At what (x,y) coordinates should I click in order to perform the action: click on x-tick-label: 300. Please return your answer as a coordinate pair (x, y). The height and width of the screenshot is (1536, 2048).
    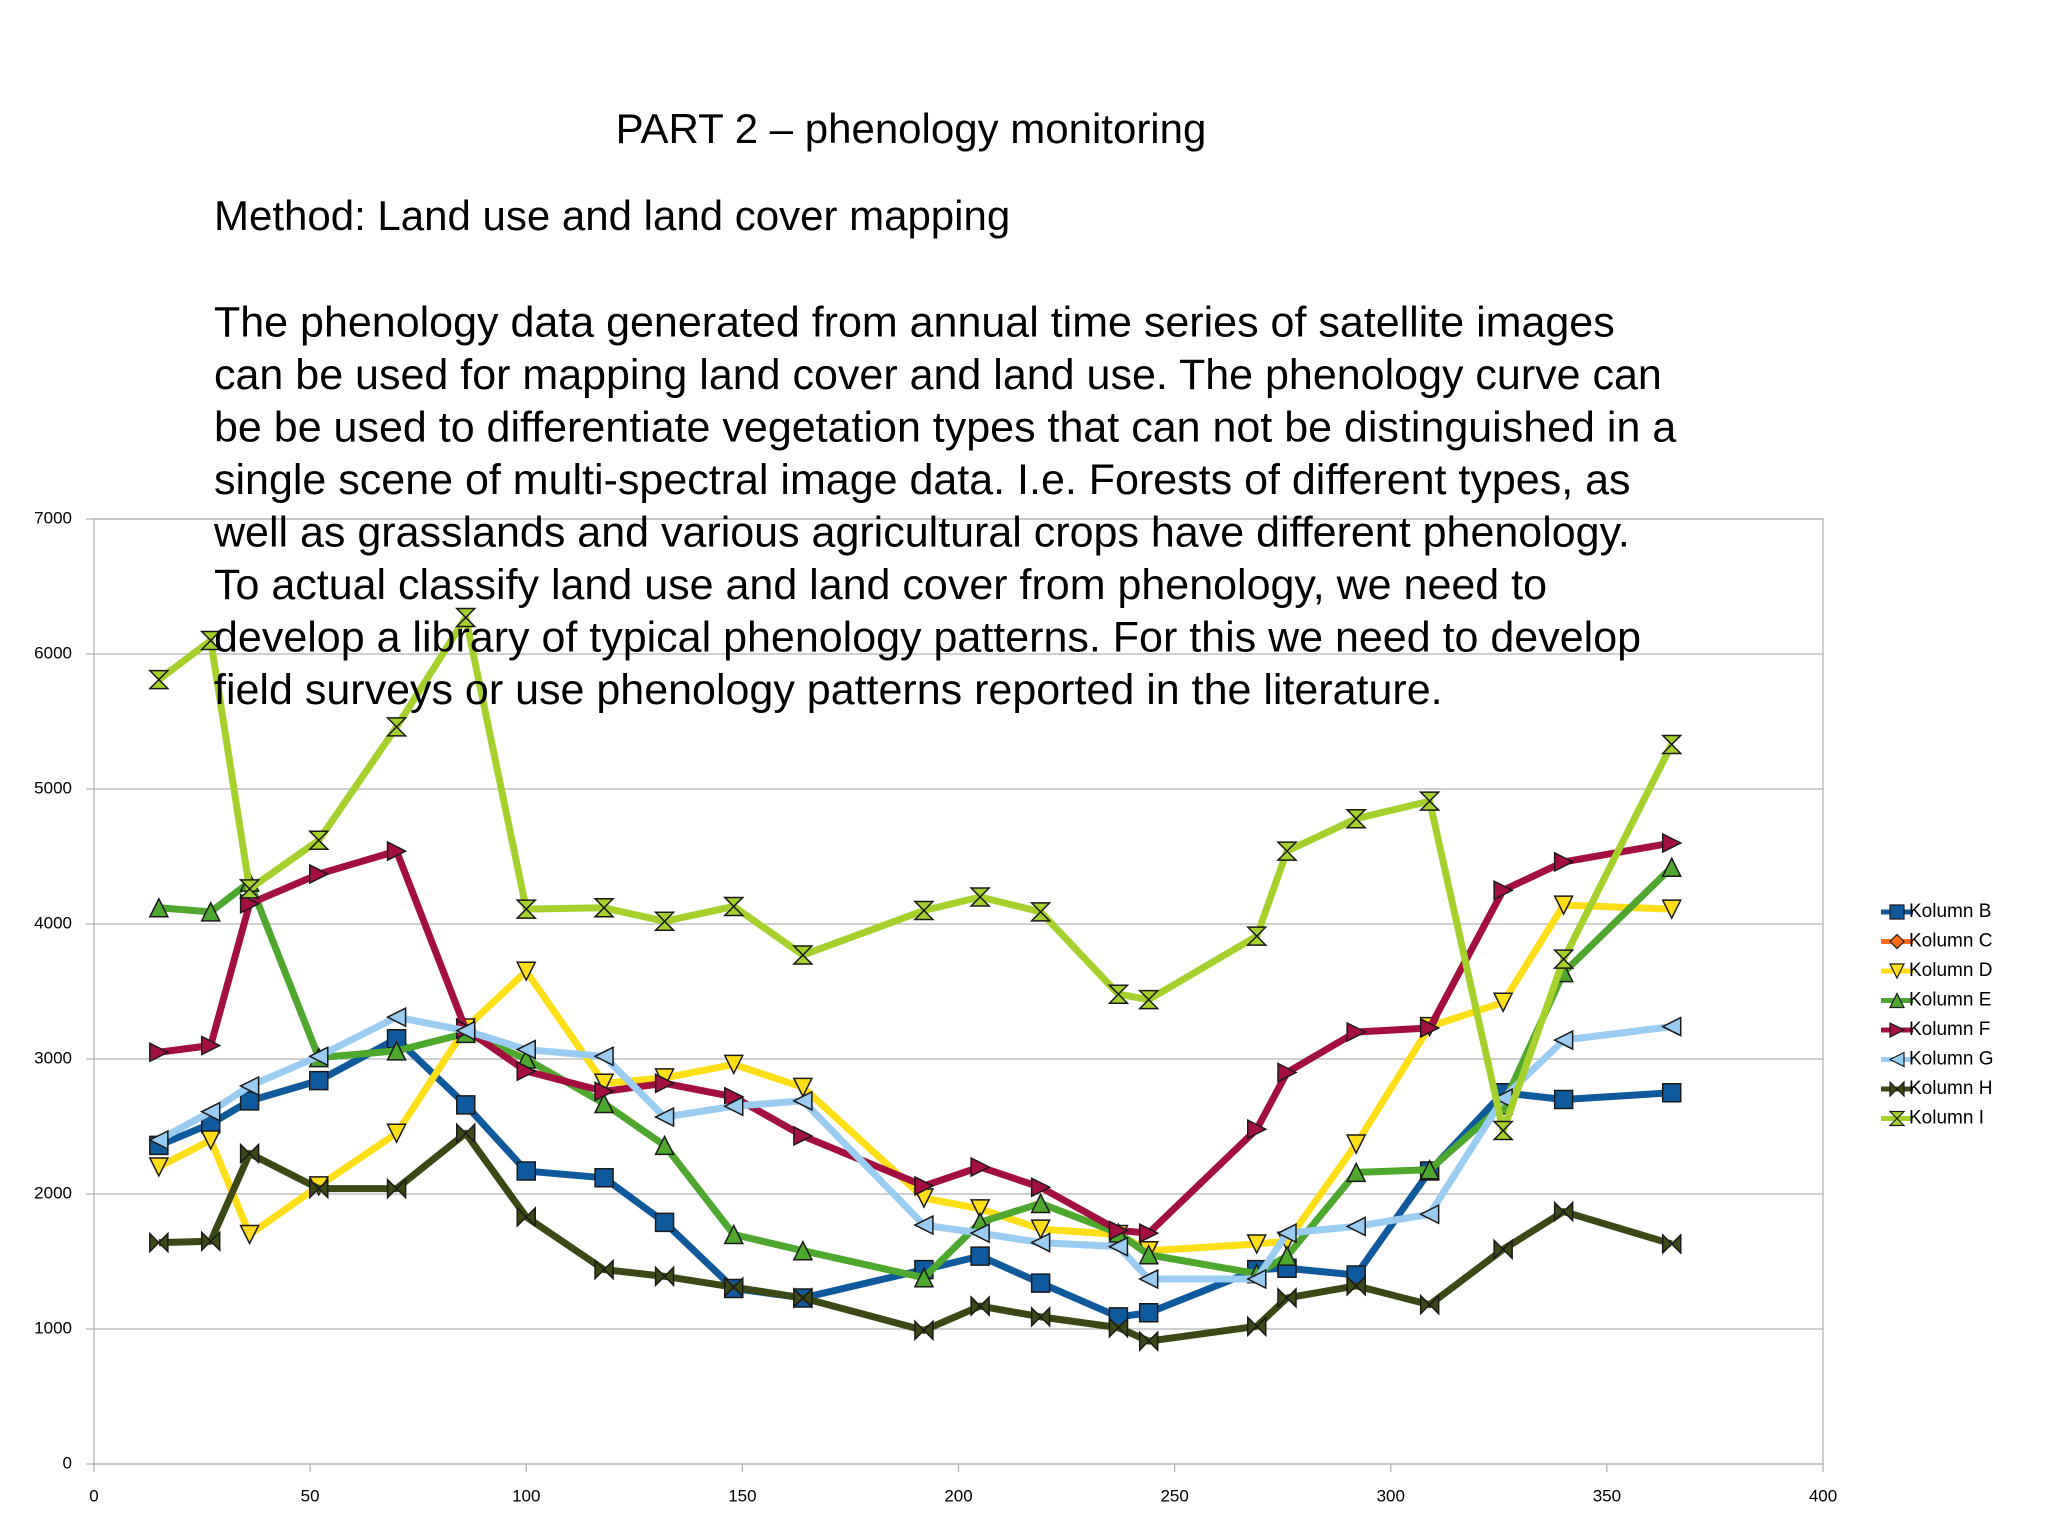
    Looking at the image, I should click on (1391, 1495).